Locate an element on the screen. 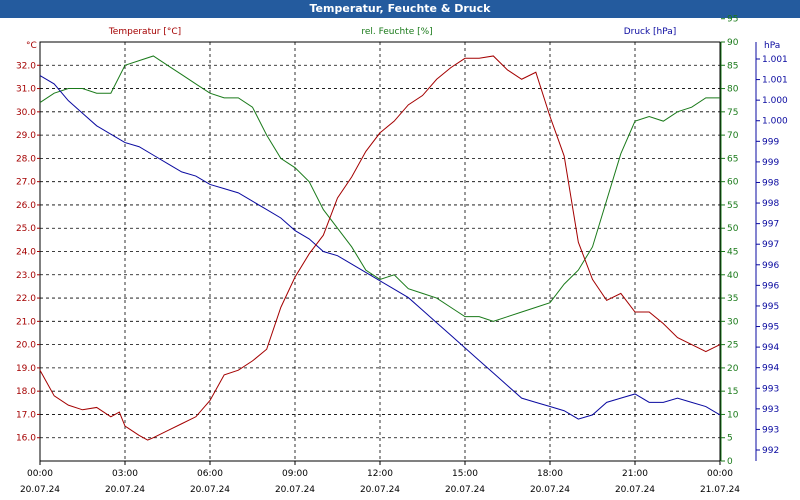 This screenshot has width=800, height=500. temperature-tick-label: 28.0 is located at coordinates (26, 159).